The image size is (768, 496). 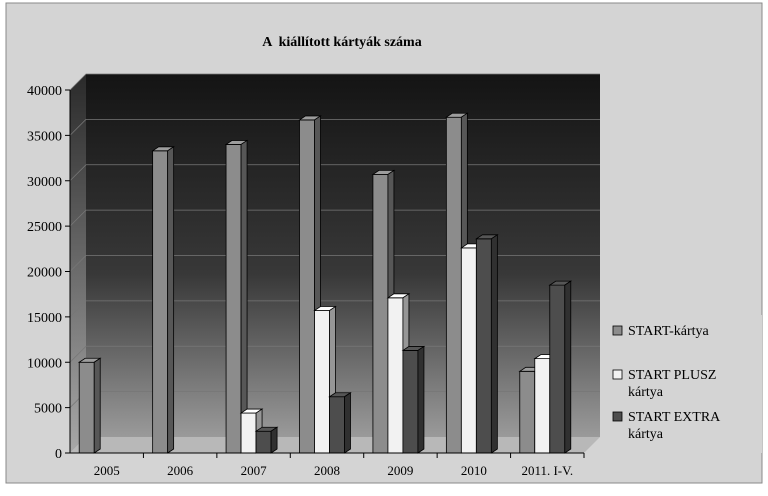 I want to click on legend-item: START PLUSZ kártya, so click(x=664, y=384).